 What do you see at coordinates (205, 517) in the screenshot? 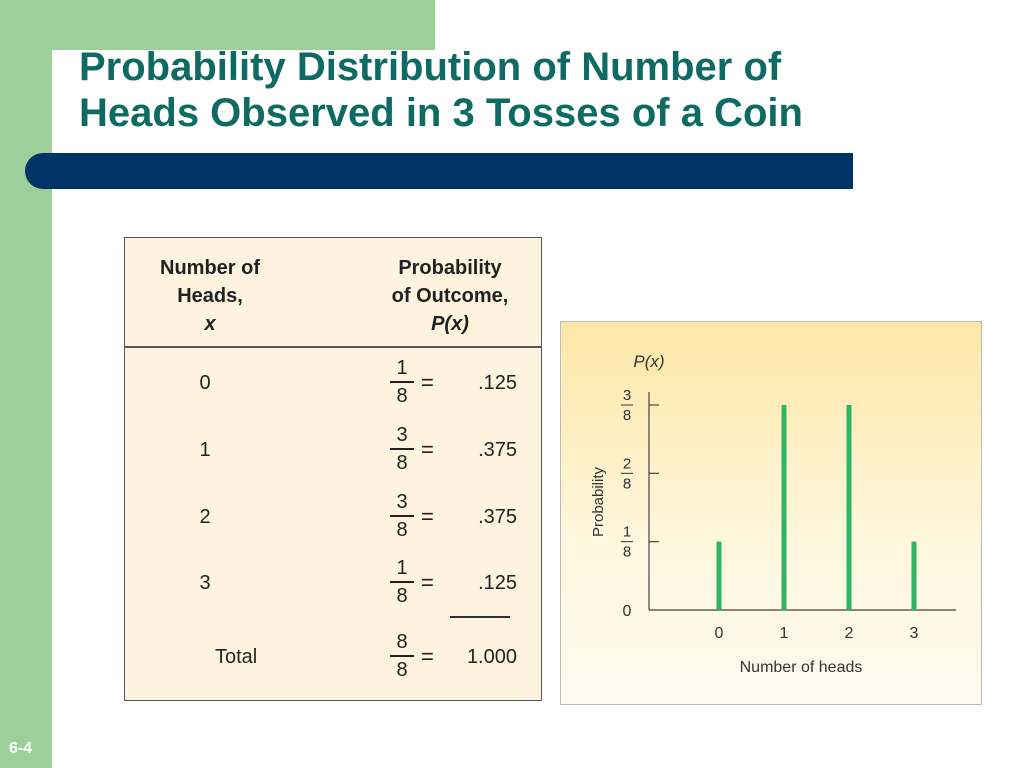
I see `row-2-x: 2` at bounding box center [205, 517].